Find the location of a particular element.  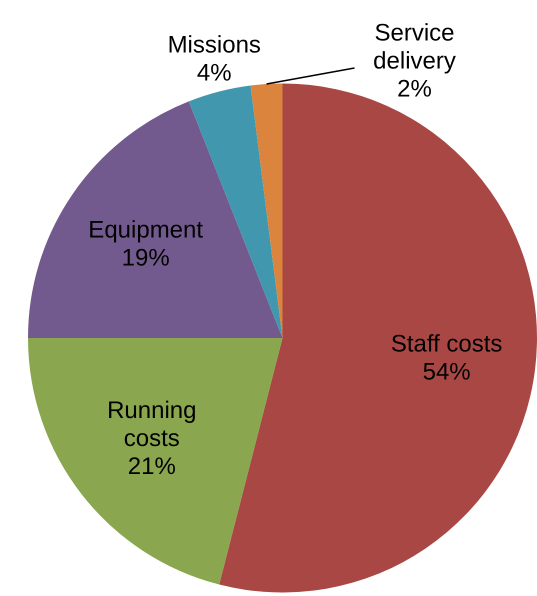

data-label: 54% is located at coordinates (446, 372).